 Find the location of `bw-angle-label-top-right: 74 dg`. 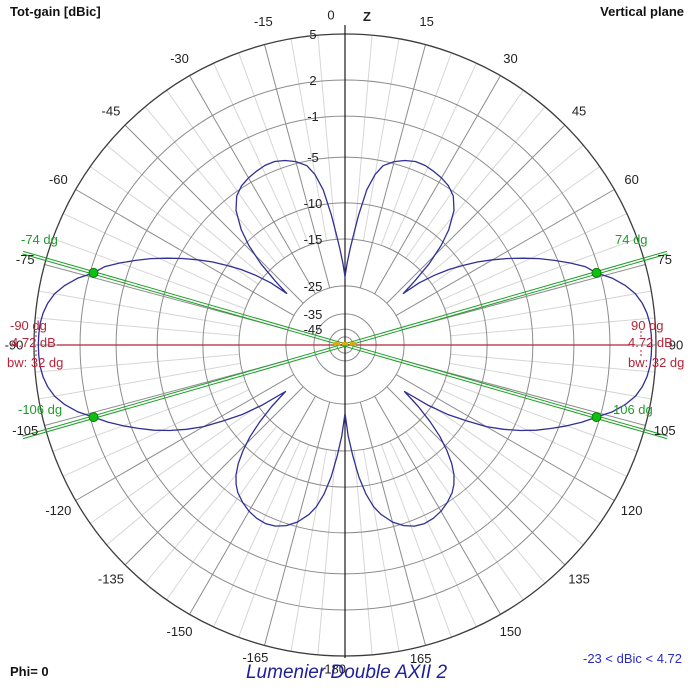

bw-angle-label-top-right: 74 dg is located at coordinates (631, 239).